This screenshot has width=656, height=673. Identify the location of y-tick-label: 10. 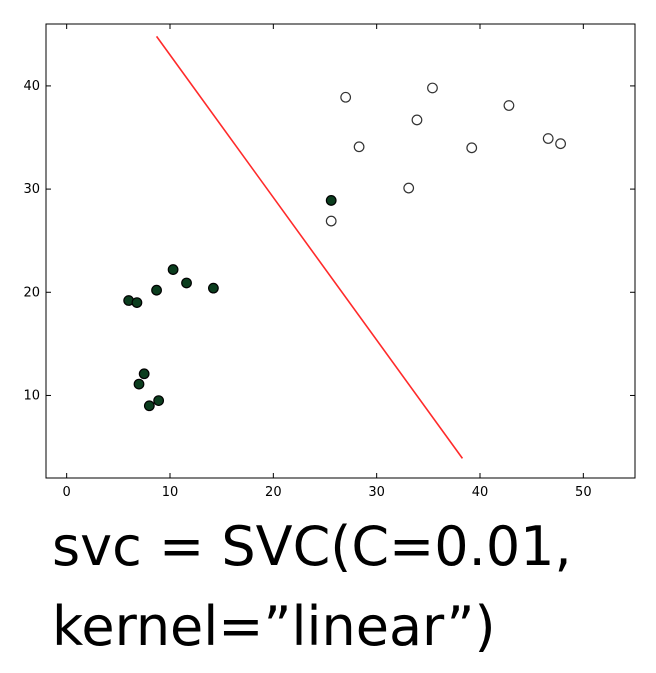
(31, 395).